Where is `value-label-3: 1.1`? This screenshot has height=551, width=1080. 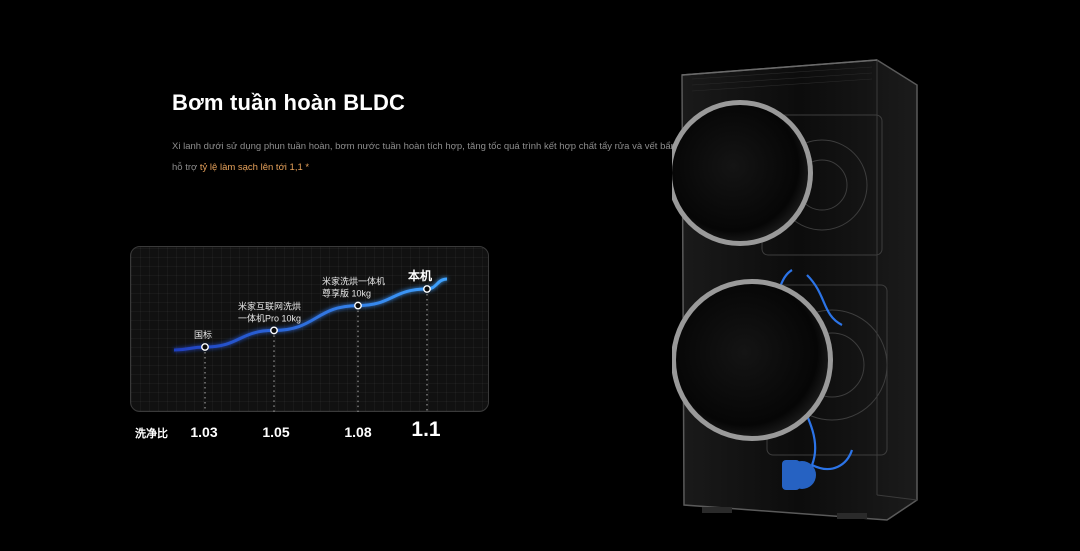 value-label-3: 1.1 is located at coordinates (426, 429).